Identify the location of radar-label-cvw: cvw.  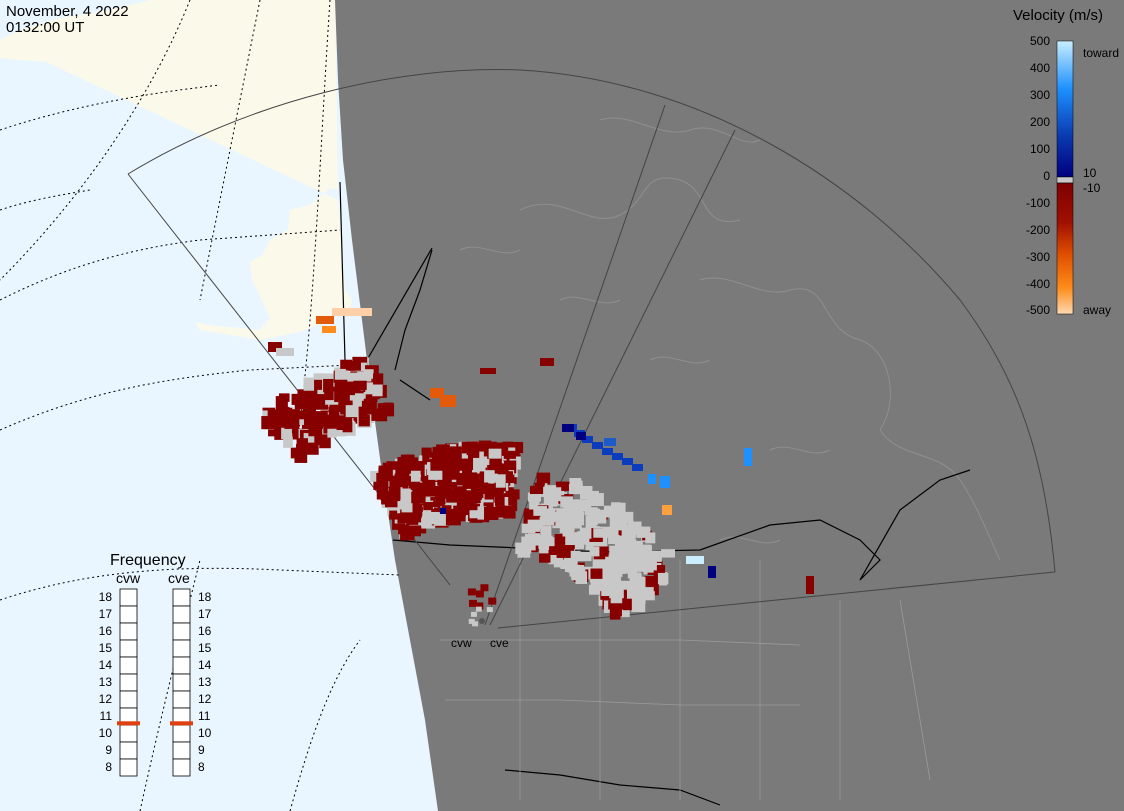
(461, 643).